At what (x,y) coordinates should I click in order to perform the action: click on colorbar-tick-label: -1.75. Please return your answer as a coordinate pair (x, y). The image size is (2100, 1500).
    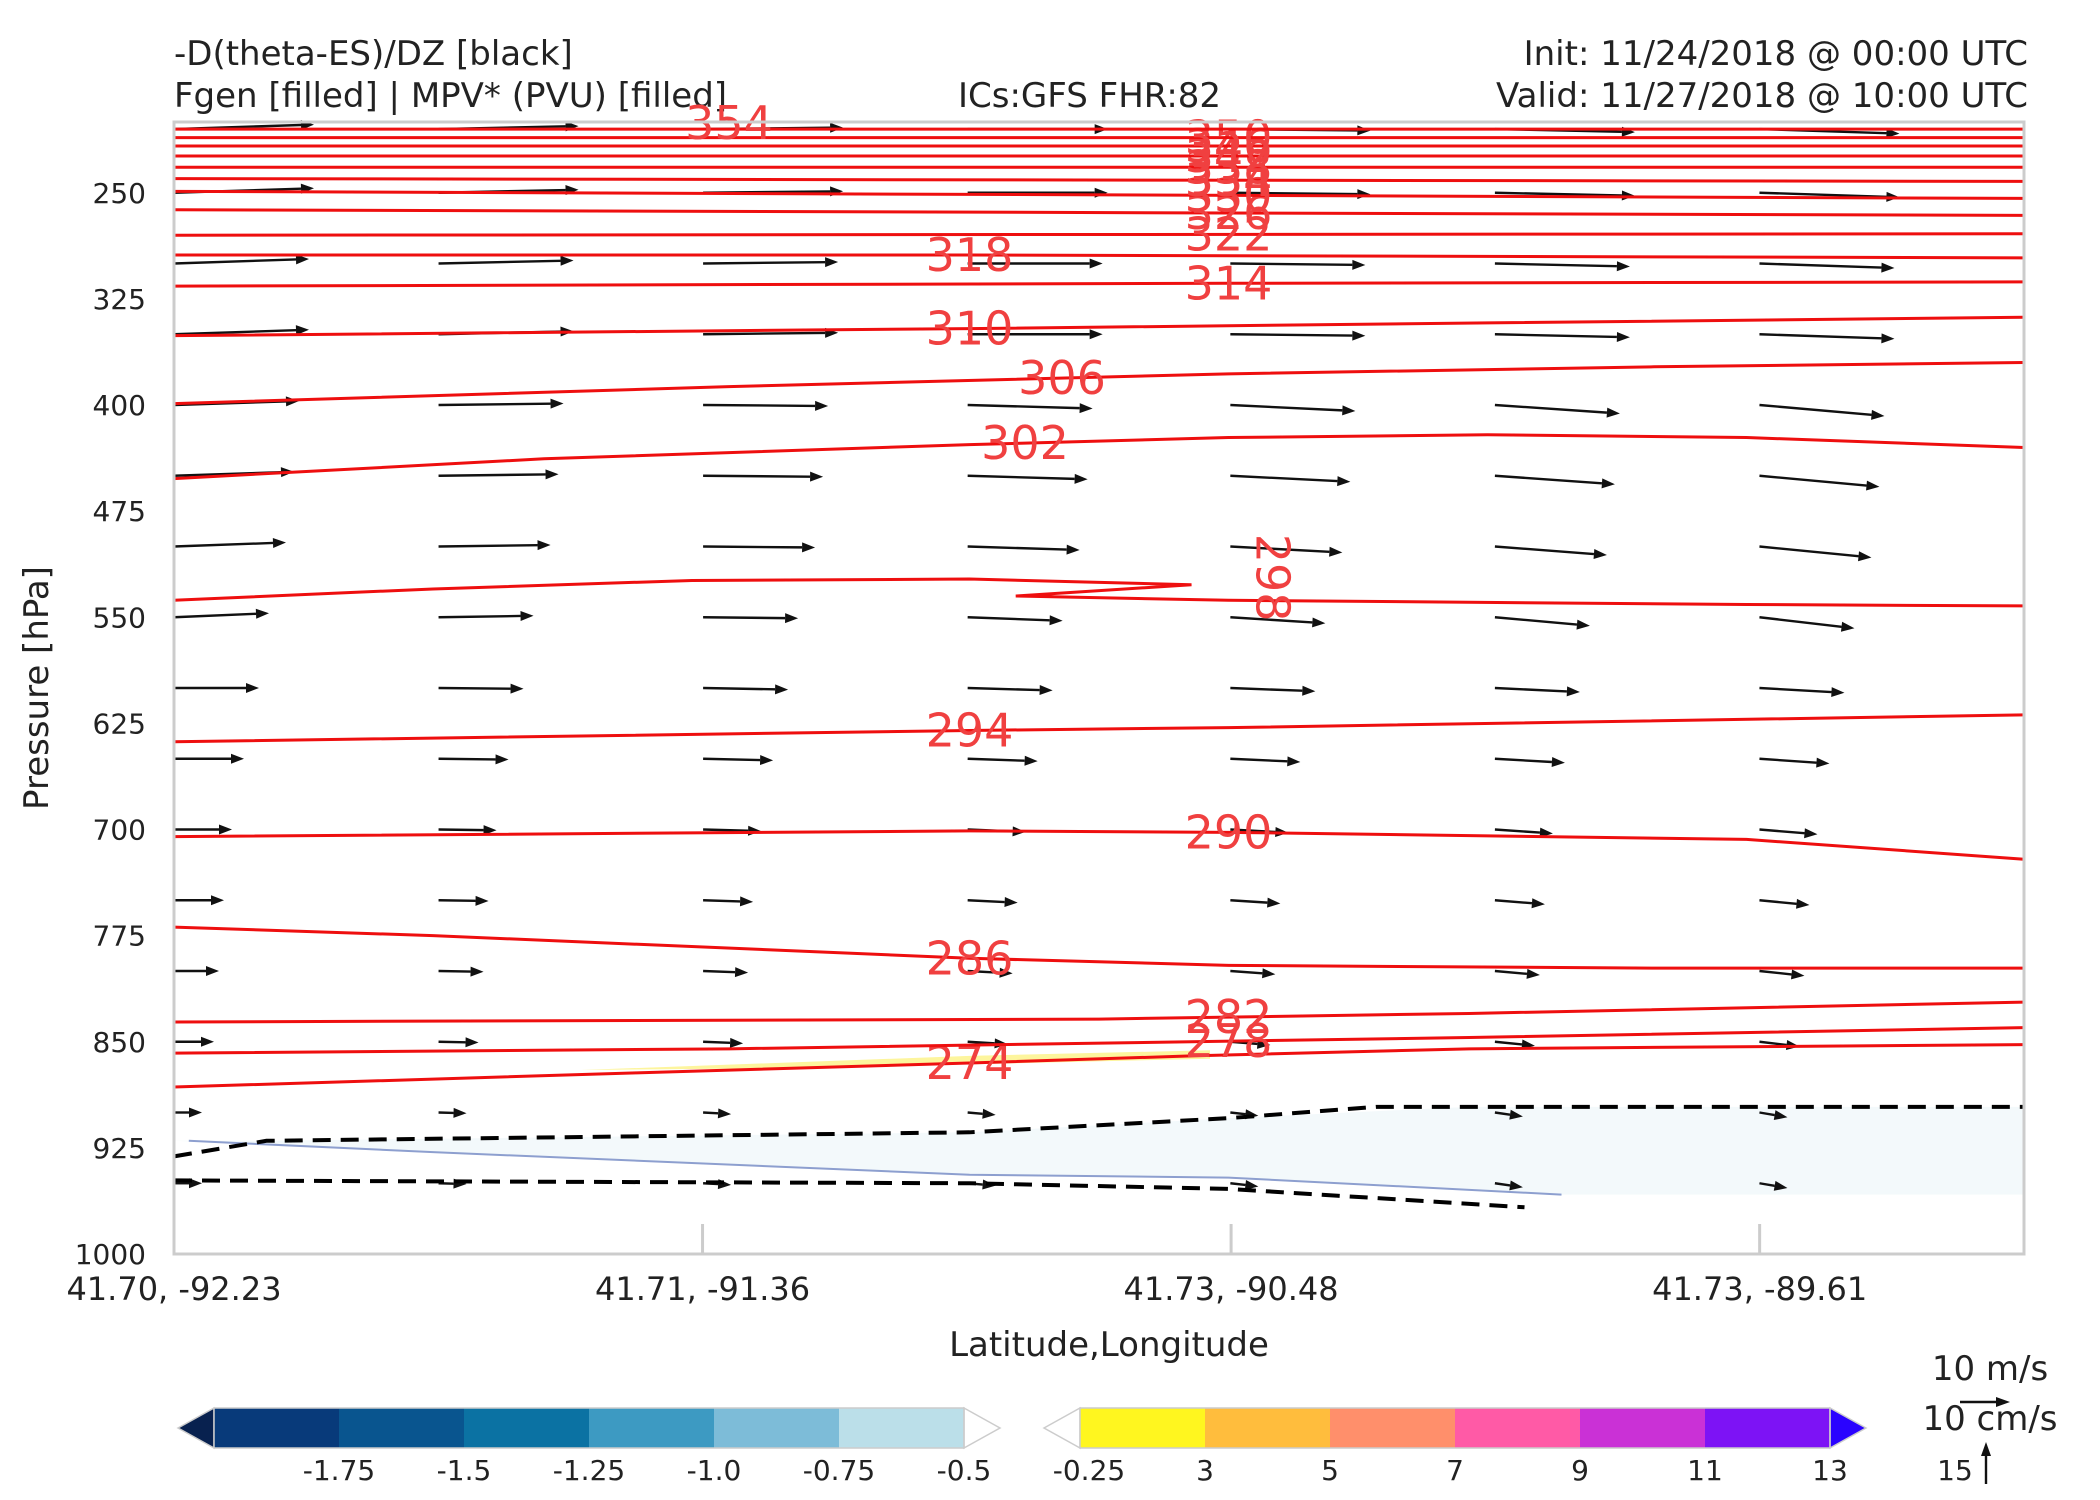
    Looking at the image, I should click on (339, 1470).